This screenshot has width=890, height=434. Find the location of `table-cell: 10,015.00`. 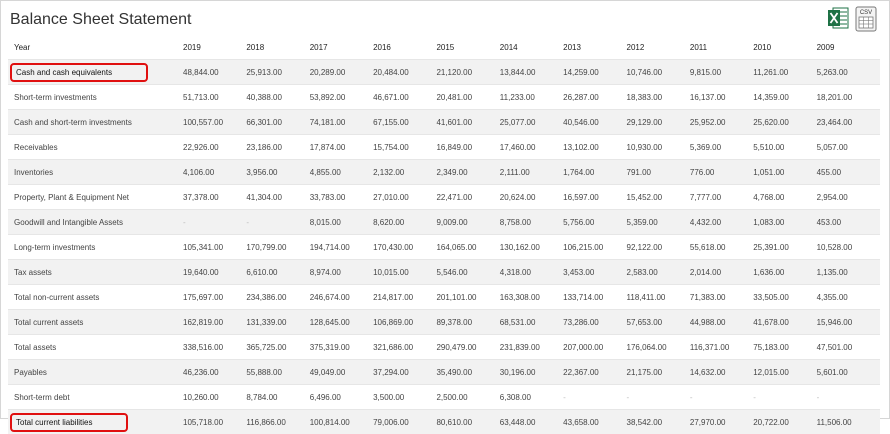

table-cell: 10,015.00 is located at coordinates (404, 272).